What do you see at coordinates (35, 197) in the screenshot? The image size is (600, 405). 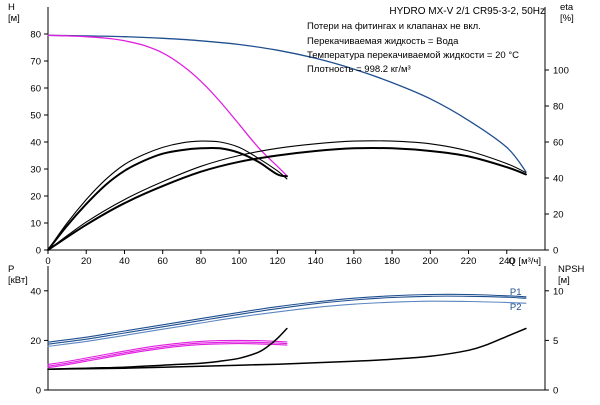 I see `y-left-tick-label: 20` at bounding box center [35, 197].